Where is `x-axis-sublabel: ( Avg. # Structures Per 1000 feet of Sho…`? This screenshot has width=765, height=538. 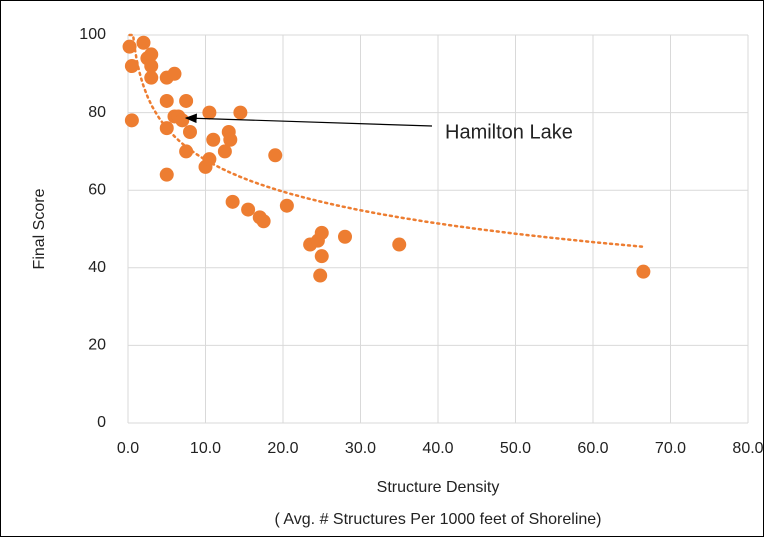 x-axis-sublabel: ( Avg. # Structures Per 1000 feet of Sho… is located at coordinates (438, 519).